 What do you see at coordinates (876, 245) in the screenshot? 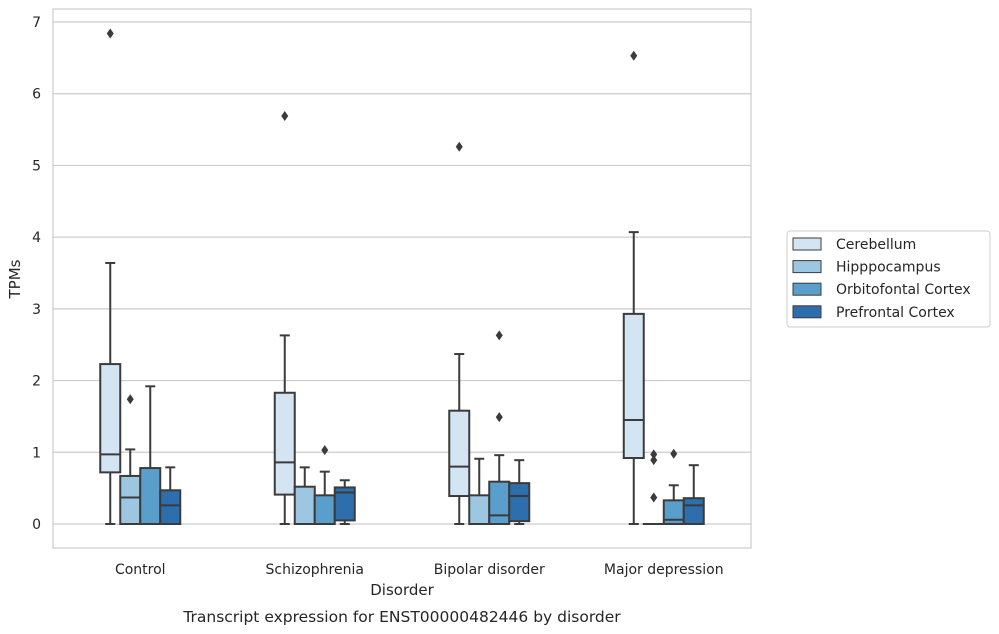
I see `legend-label: Cerebellum` at bounding box center [876, 245].